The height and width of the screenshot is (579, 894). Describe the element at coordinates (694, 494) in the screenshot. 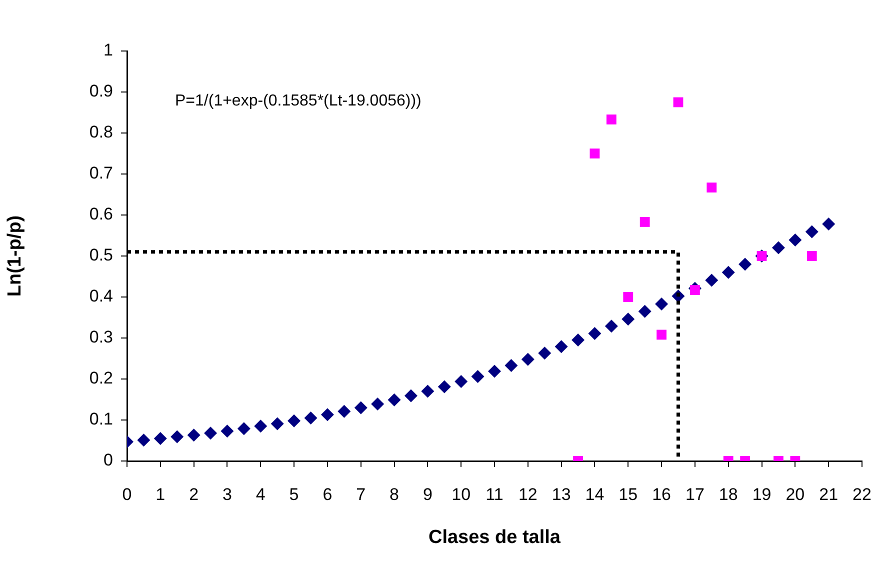

I see `x-tick-label: 17` at that location.